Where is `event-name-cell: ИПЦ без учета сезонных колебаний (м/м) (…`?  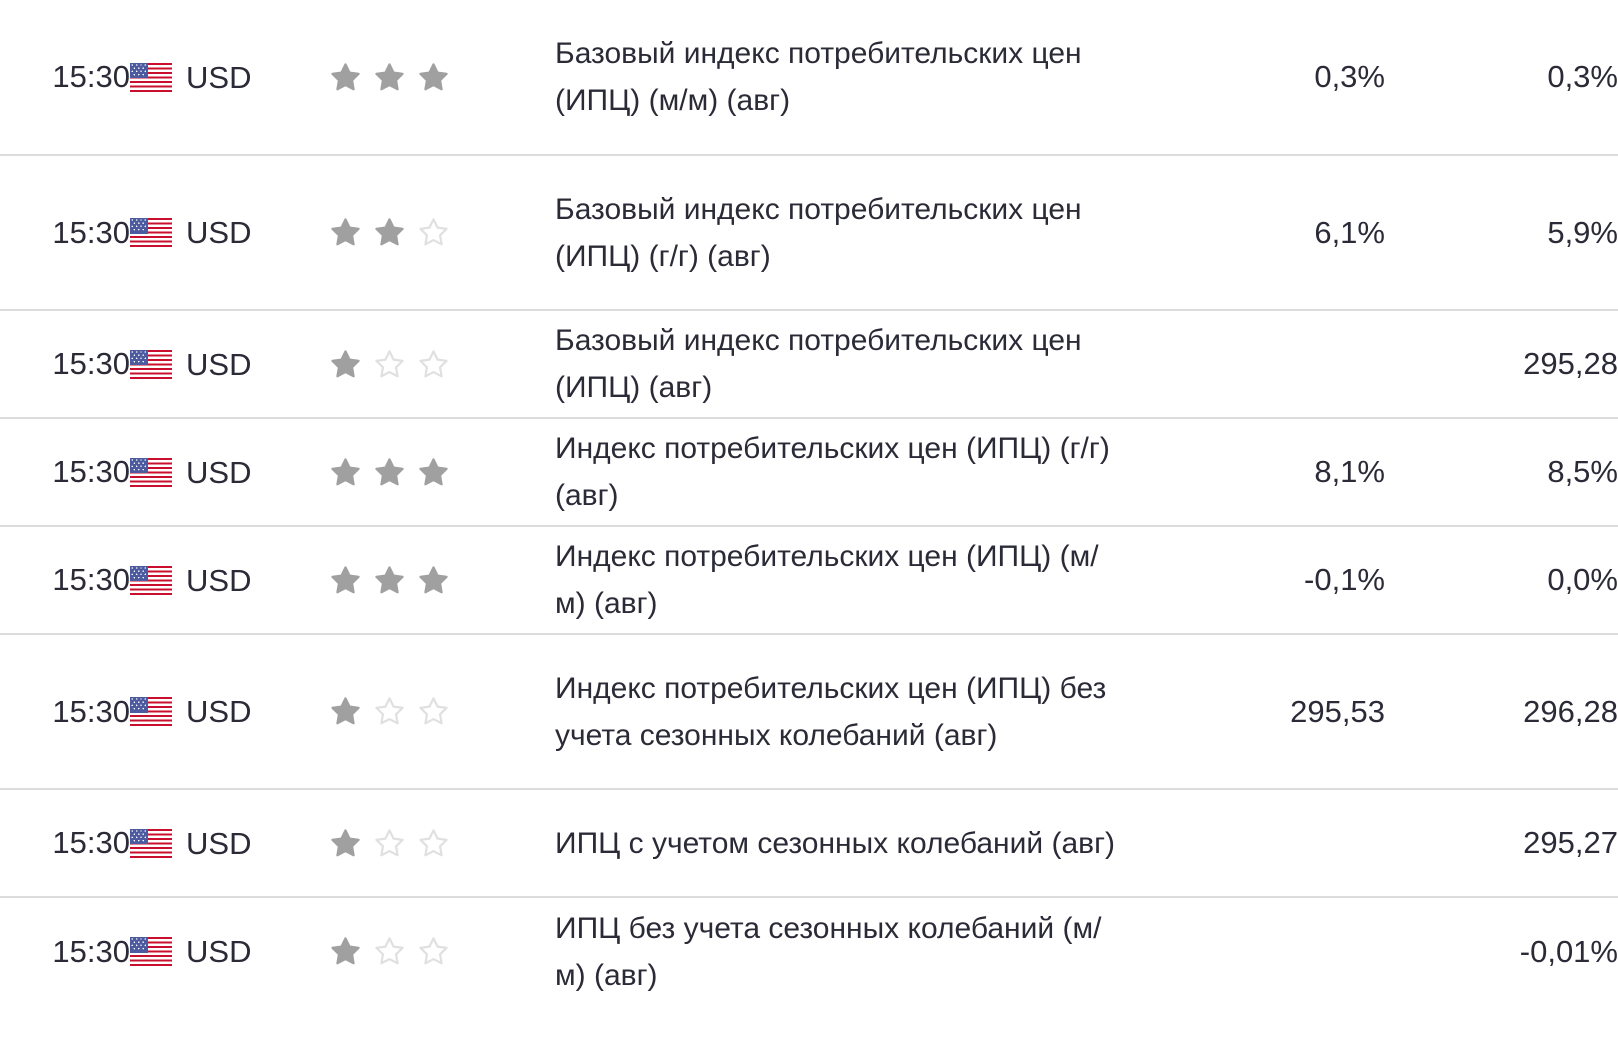
event-name-cell: ИПЦ без учета сезонных колебаний (м/м) (… is located at coordinates (835, 951).